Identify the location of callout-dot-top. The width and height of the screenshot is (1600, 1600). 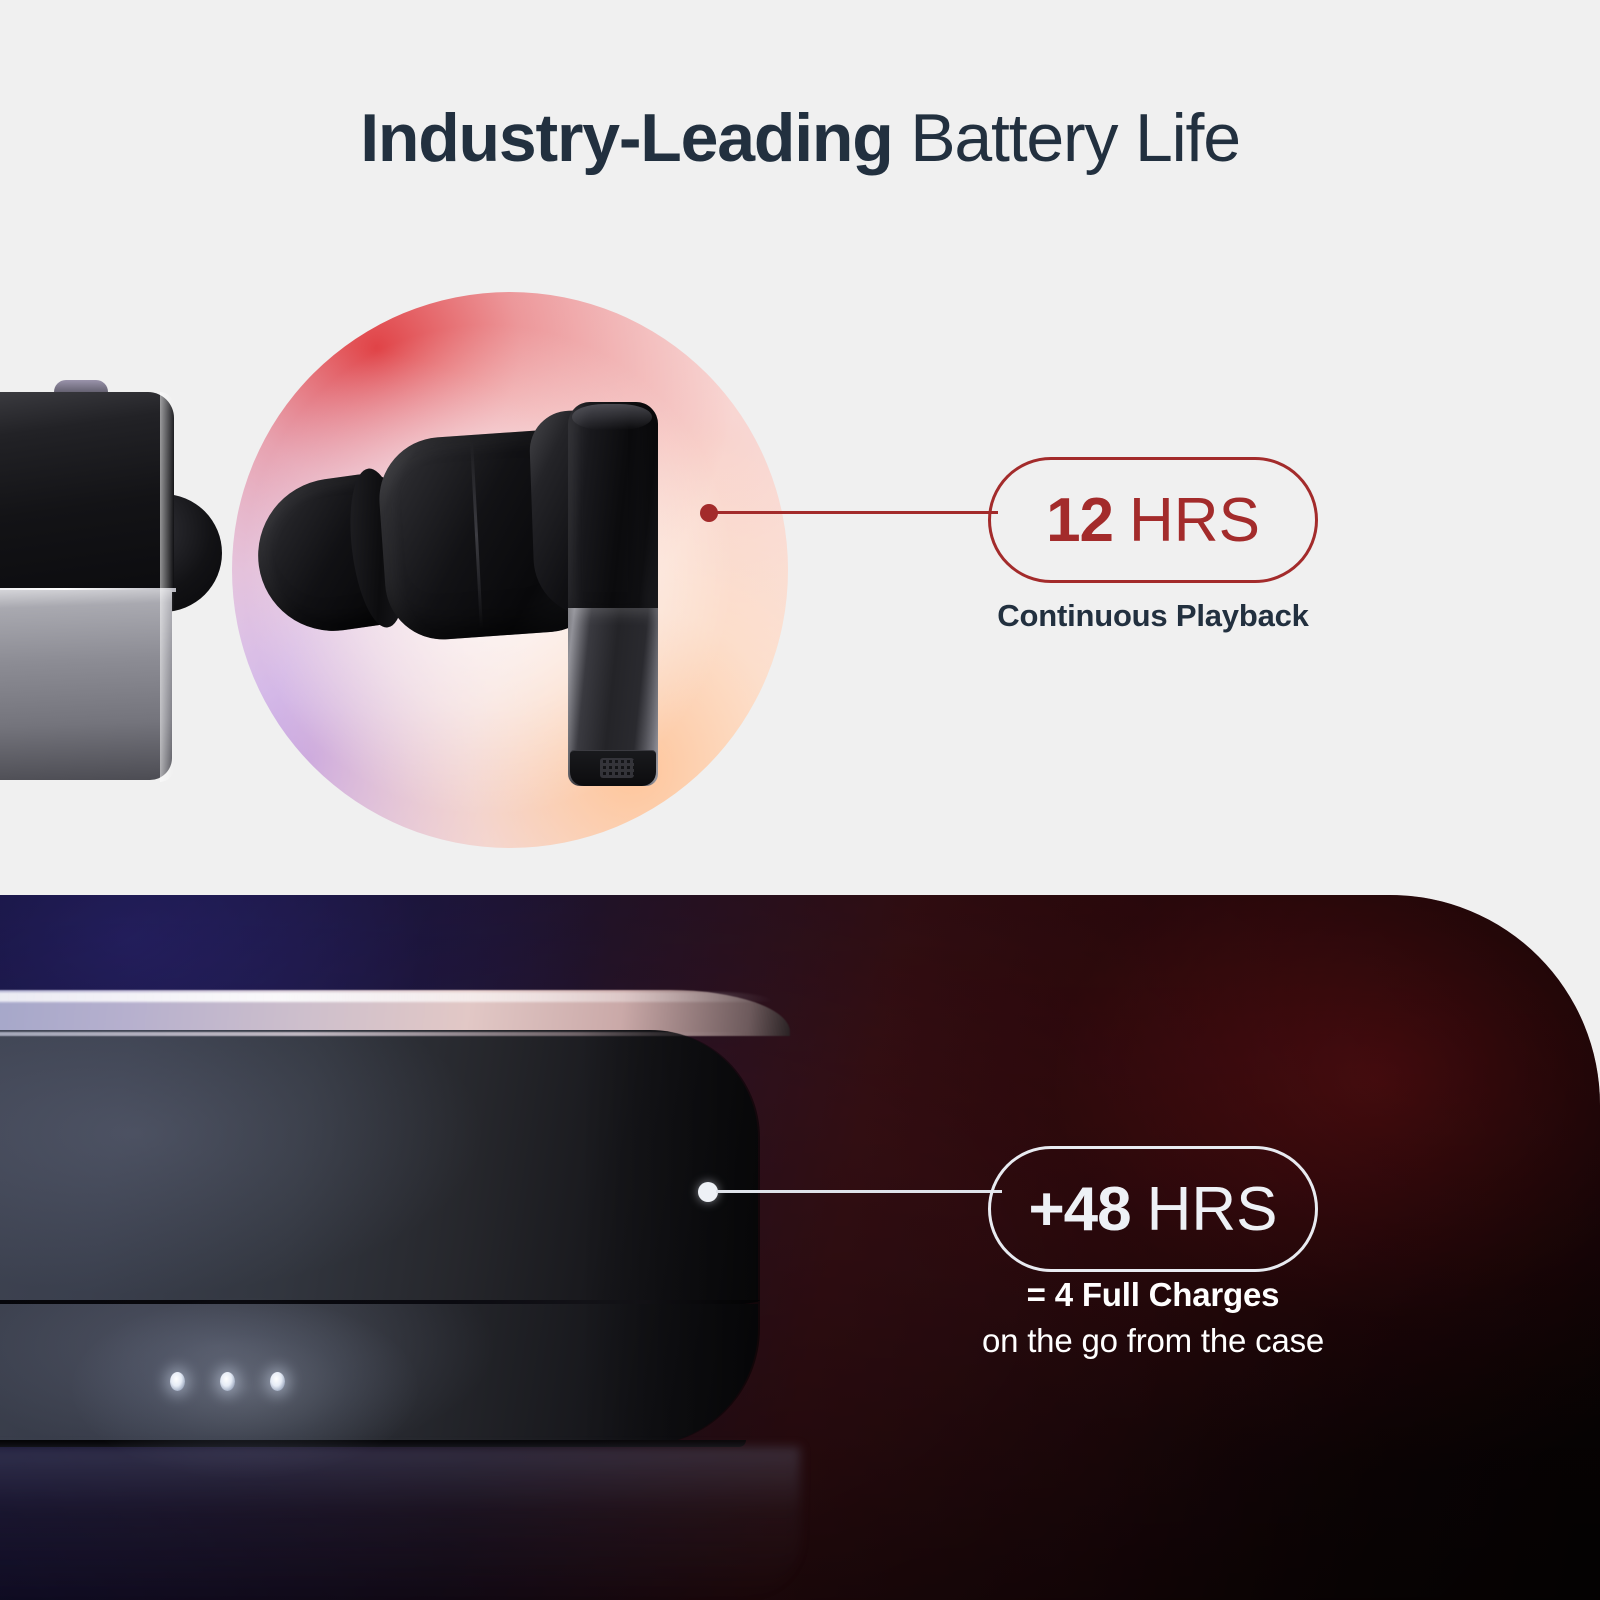
(709, 513).